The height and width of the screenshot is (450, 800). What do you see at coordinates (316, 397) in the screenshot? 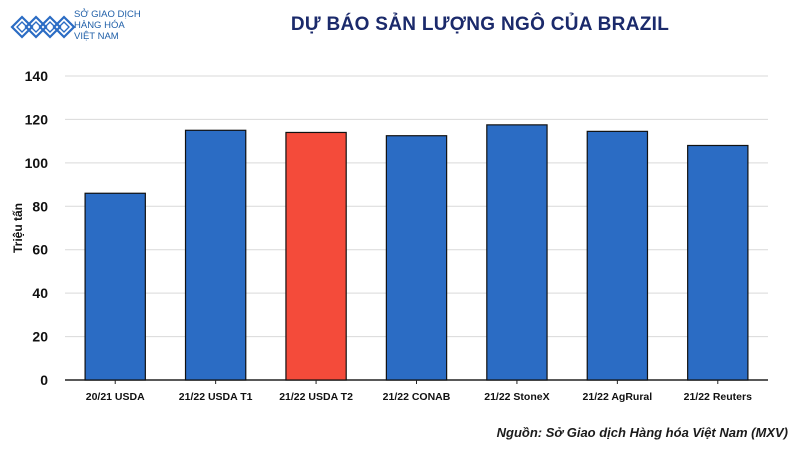
I see `x-tick-label: 21/22 USDA T2` at bounding box center [316, 397].